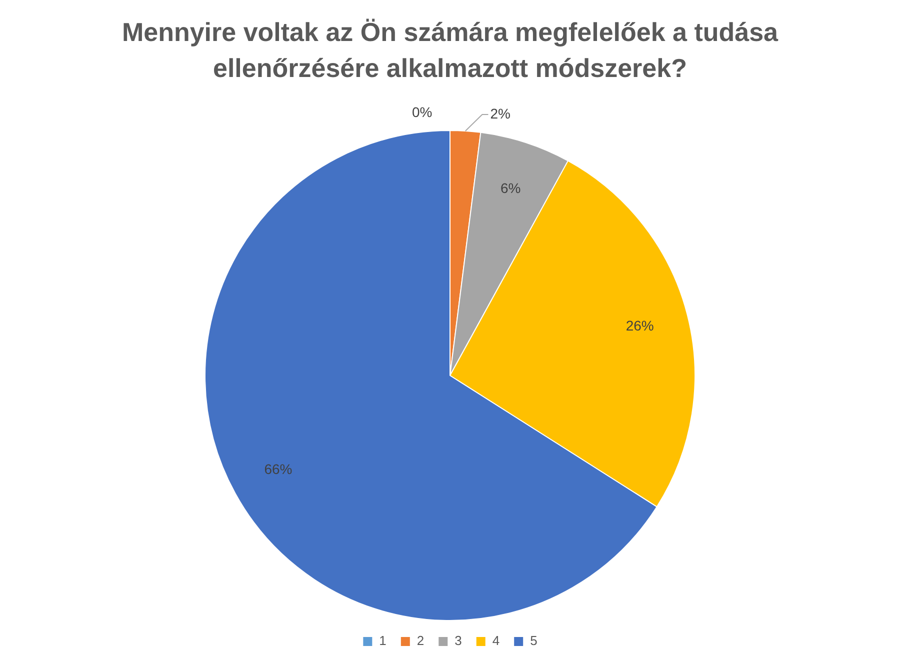 The height and width of the screenshot is (670, 900). What do you see at coordinates (510, 188) in the screenshot?
I see `data-label: 6%` at bounding box center [510, 188].